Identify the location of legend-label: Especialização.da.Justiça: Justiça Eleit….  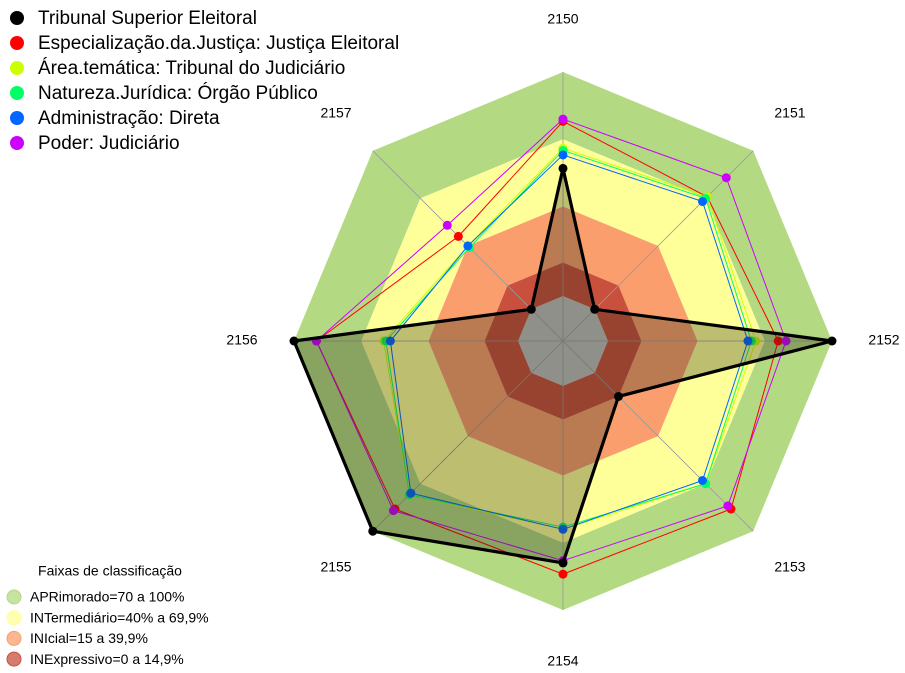
(218, 43).